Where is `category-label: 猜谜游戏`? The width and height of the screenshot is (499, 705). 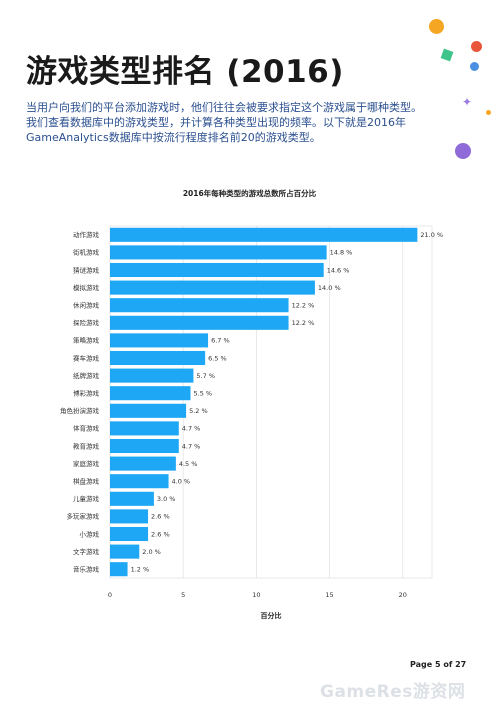
category-label: 猜谜游戏 is located at coordinates (86, 269).